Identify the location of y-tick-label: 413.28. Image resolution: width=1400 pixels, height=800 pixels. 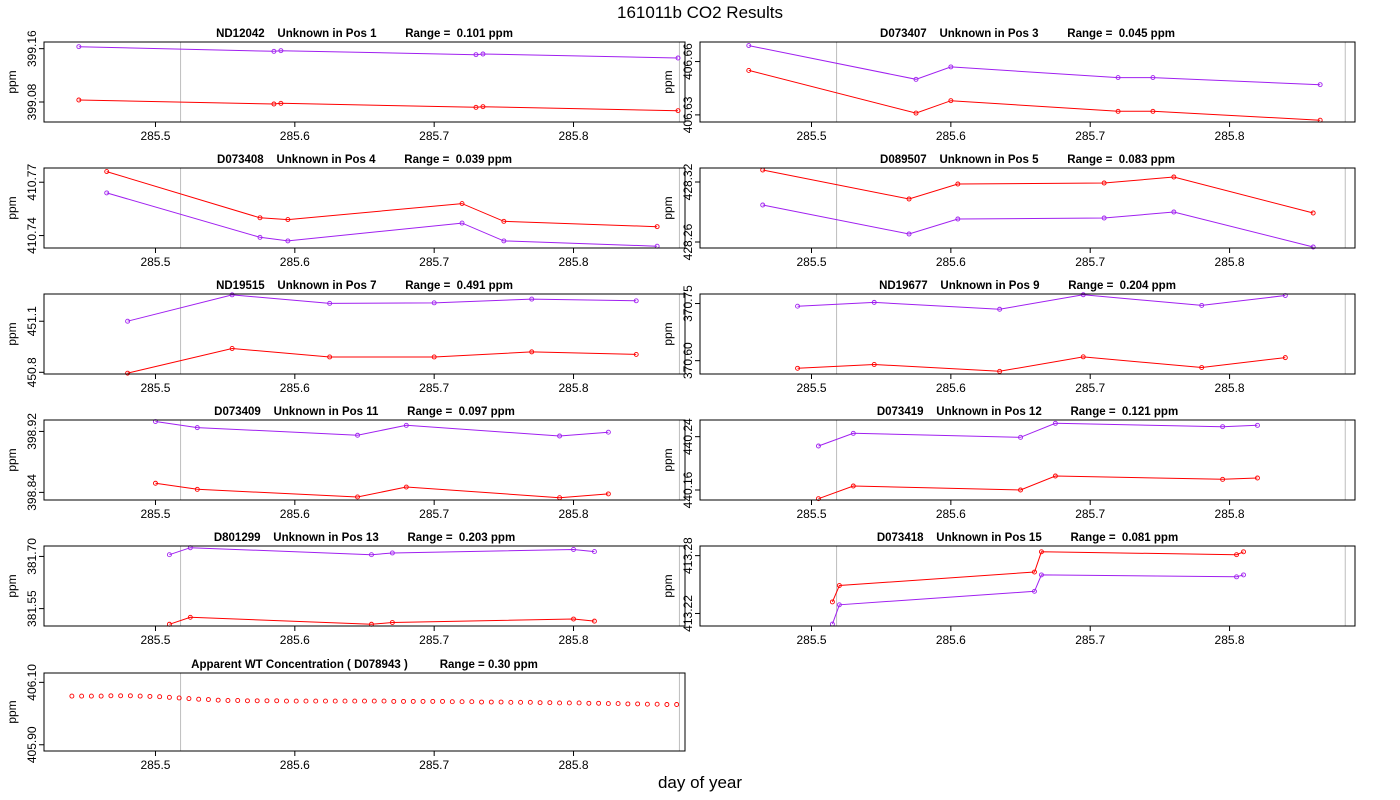
(688, 555).